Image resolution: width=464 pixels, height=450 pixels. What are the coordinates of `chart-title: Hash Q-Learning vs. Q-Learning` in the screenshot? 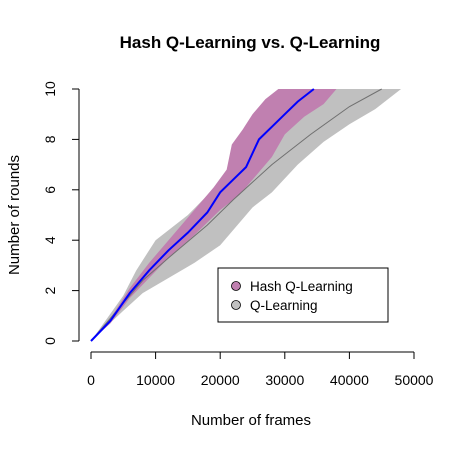 It's located at (250, 42).